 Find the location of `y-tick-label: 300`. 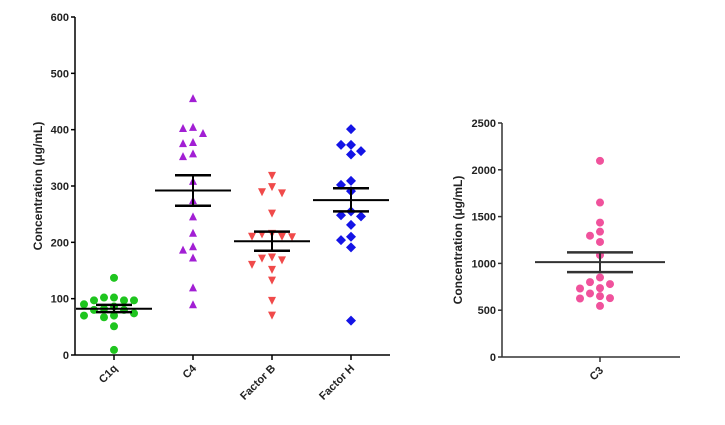

y-tick-label: 300 is located at coordinates (60, 187).